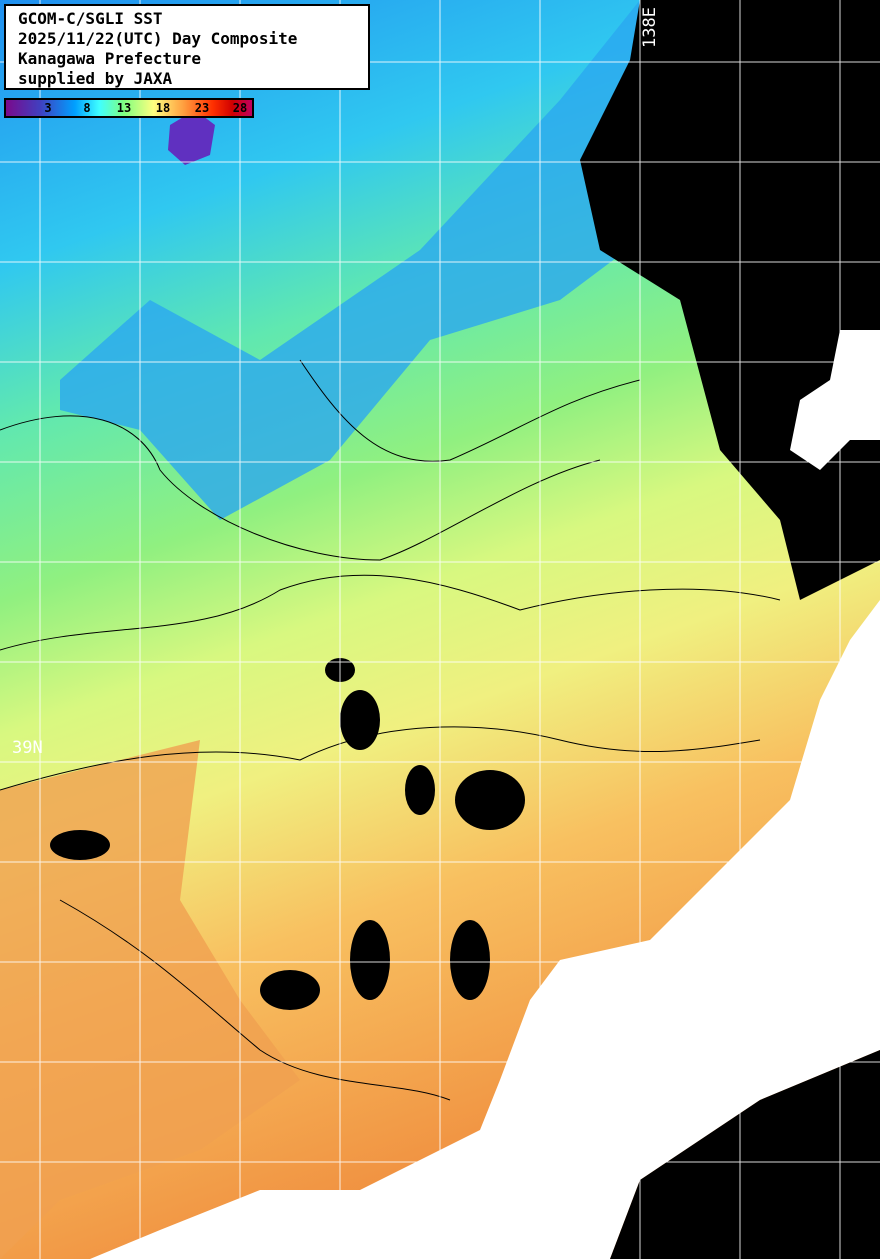 This screenshot has width=880, height=1259. What do you see at coordinates (27, 748) in the screenshot?
I see `latitude-label: 39N` at bounding box center [27, 748].